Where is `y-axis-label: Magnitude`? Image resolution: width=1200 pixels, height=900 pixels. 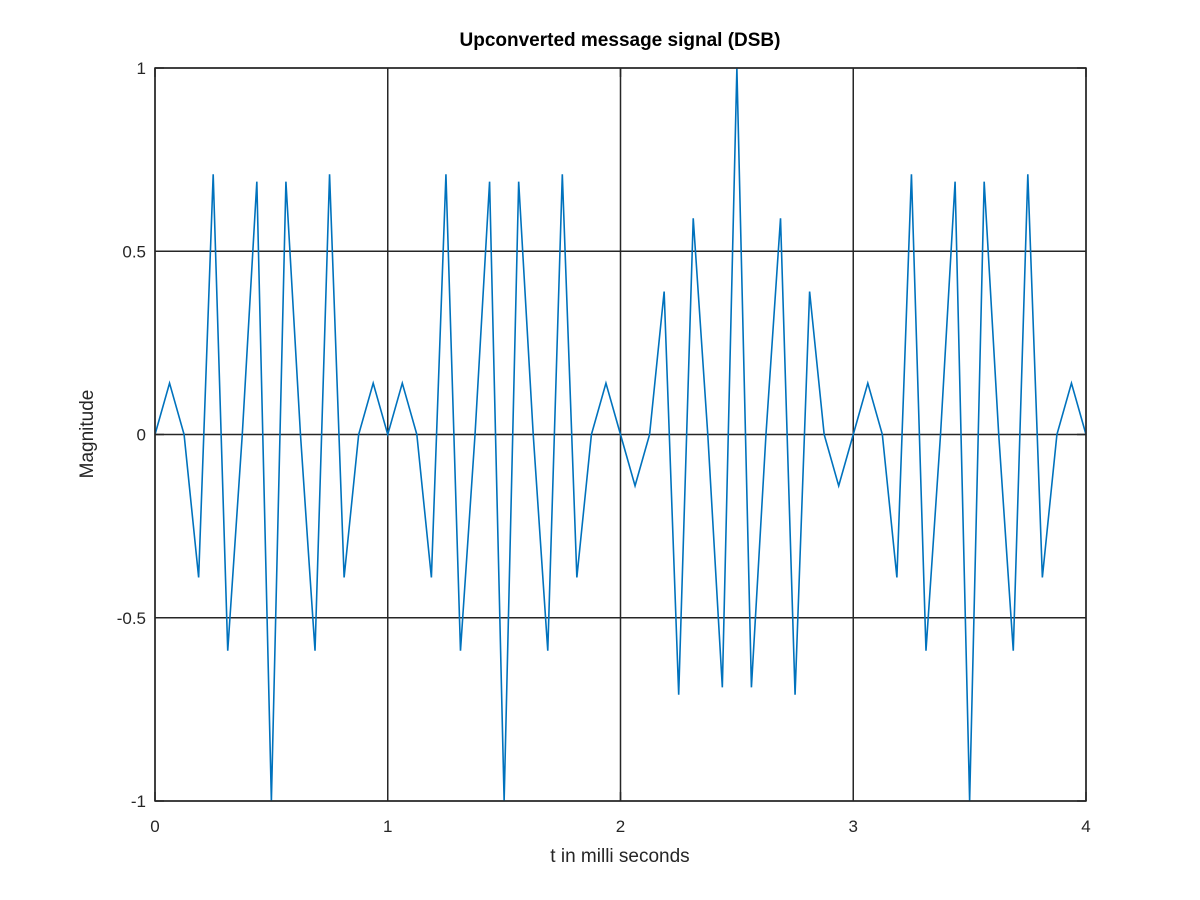
y-axis-label: Magnitude is located at coordinates (87, 434).